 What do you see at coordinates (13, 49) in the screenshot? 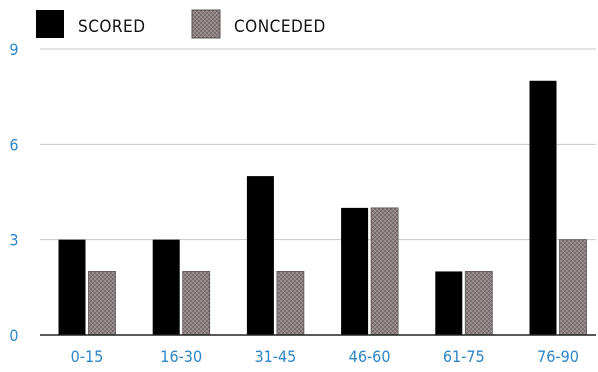
I see `y-tick-label: 9` at bounding box center [13, 49].